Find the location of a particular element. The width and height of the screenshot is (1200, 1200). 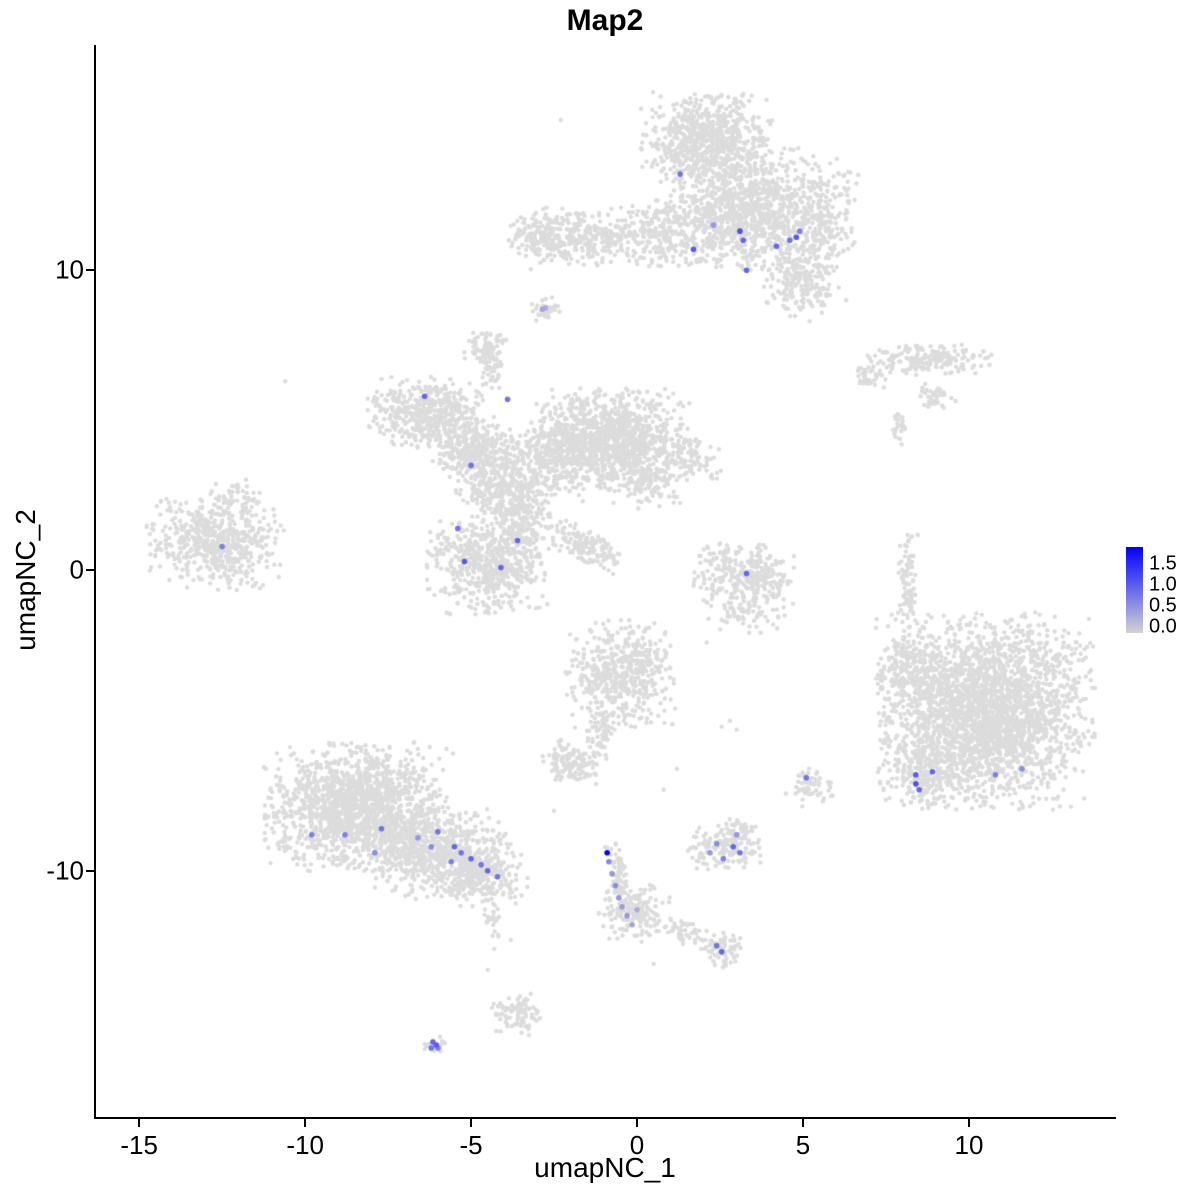

x-axis-title: umapNC_1 is located at coordinates (605, 1167).